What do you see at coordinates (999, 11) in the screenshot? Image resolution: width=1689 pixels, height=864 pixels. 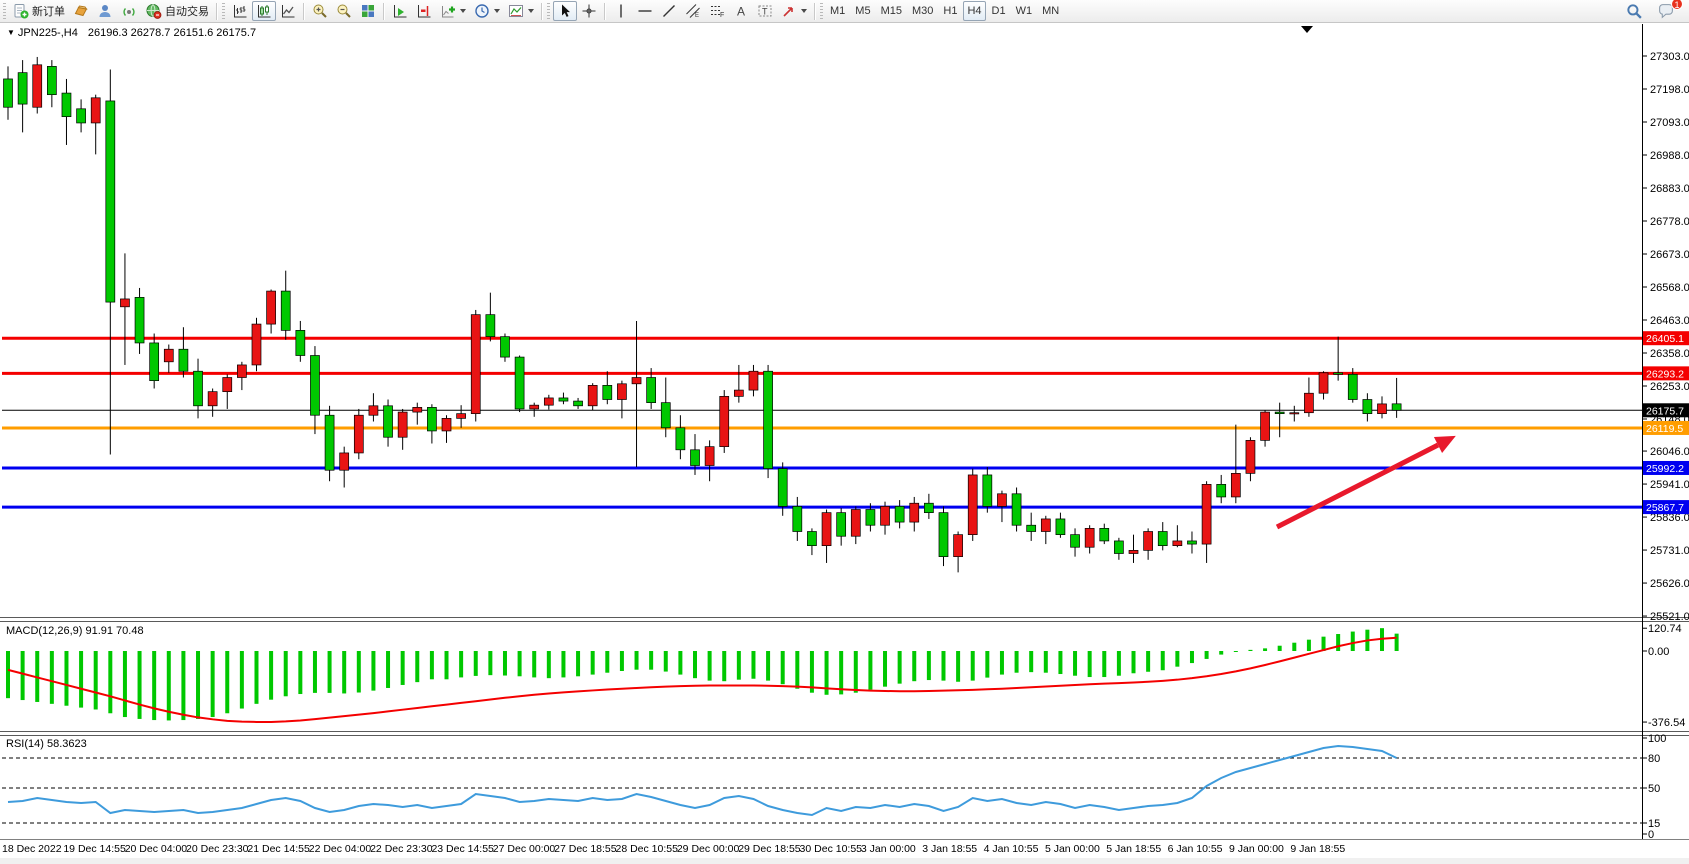 I see `timeframe-button-D1: D1` at bounding box center [999, 11].